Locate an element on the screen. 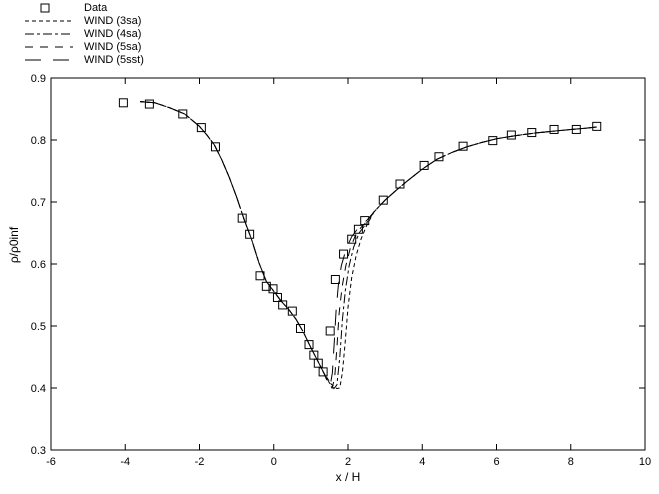 This screenshot has height=494, width=659. legend-row: WIND (5sa) is located at coordinates (84, 47).